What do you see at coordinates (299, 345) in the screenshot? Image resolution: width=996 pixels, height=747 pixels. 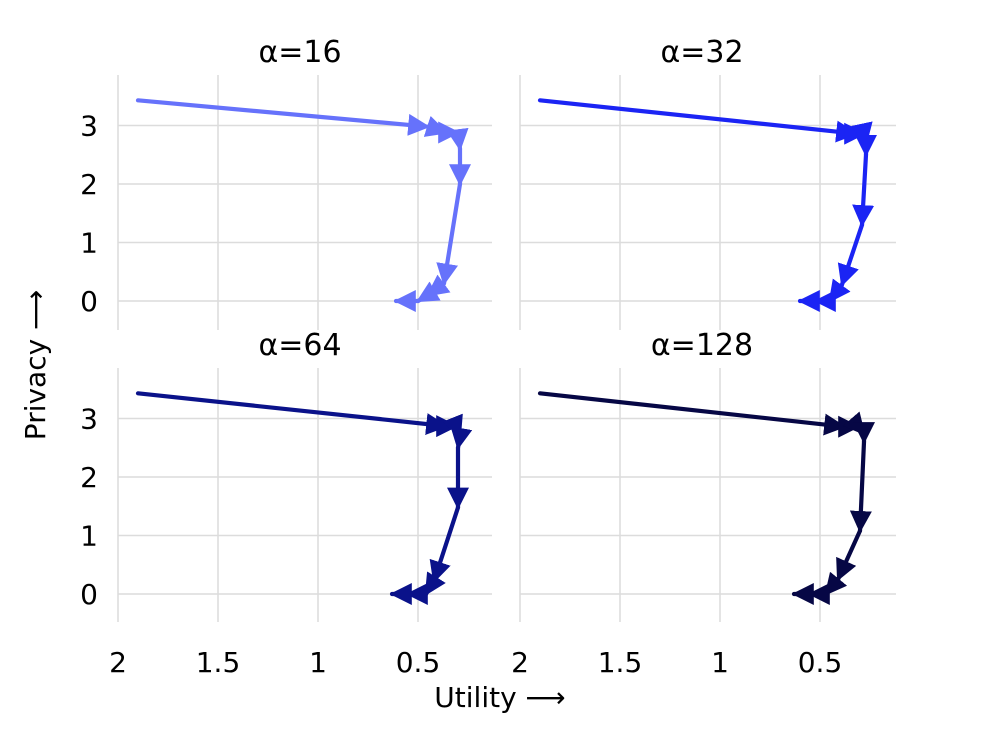 I see `panel-title: α=64` at bounding box center [299, 345].